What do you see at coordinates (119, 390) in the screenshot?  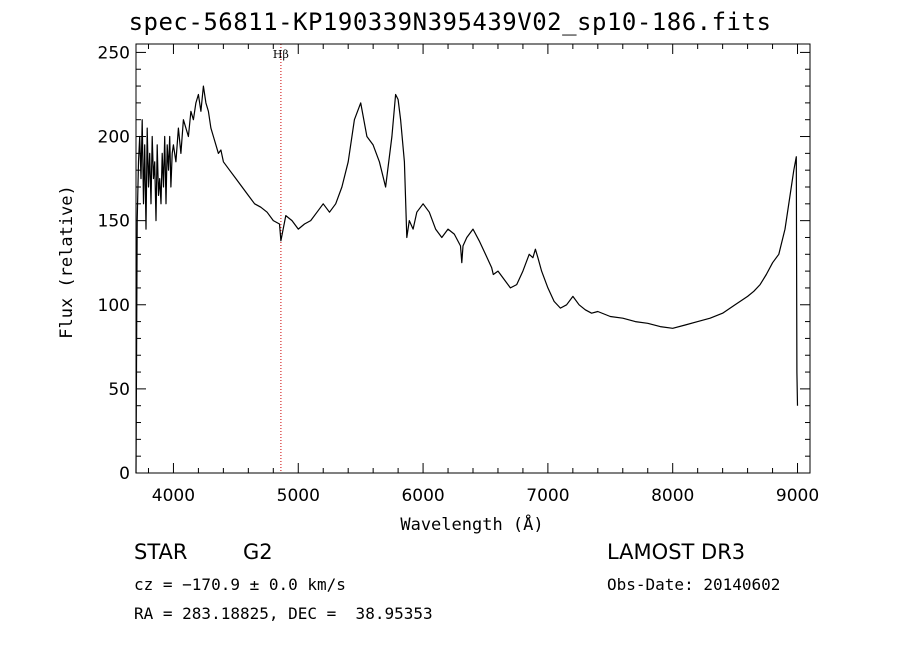 I see `y-tick-label: 50` at bounding box center [119, 390].